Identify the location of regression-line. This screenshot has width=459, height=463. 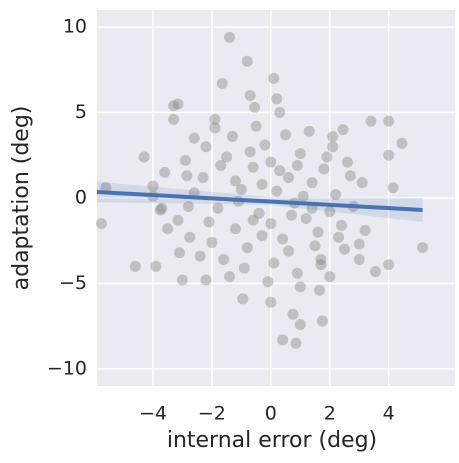
(259, 201).